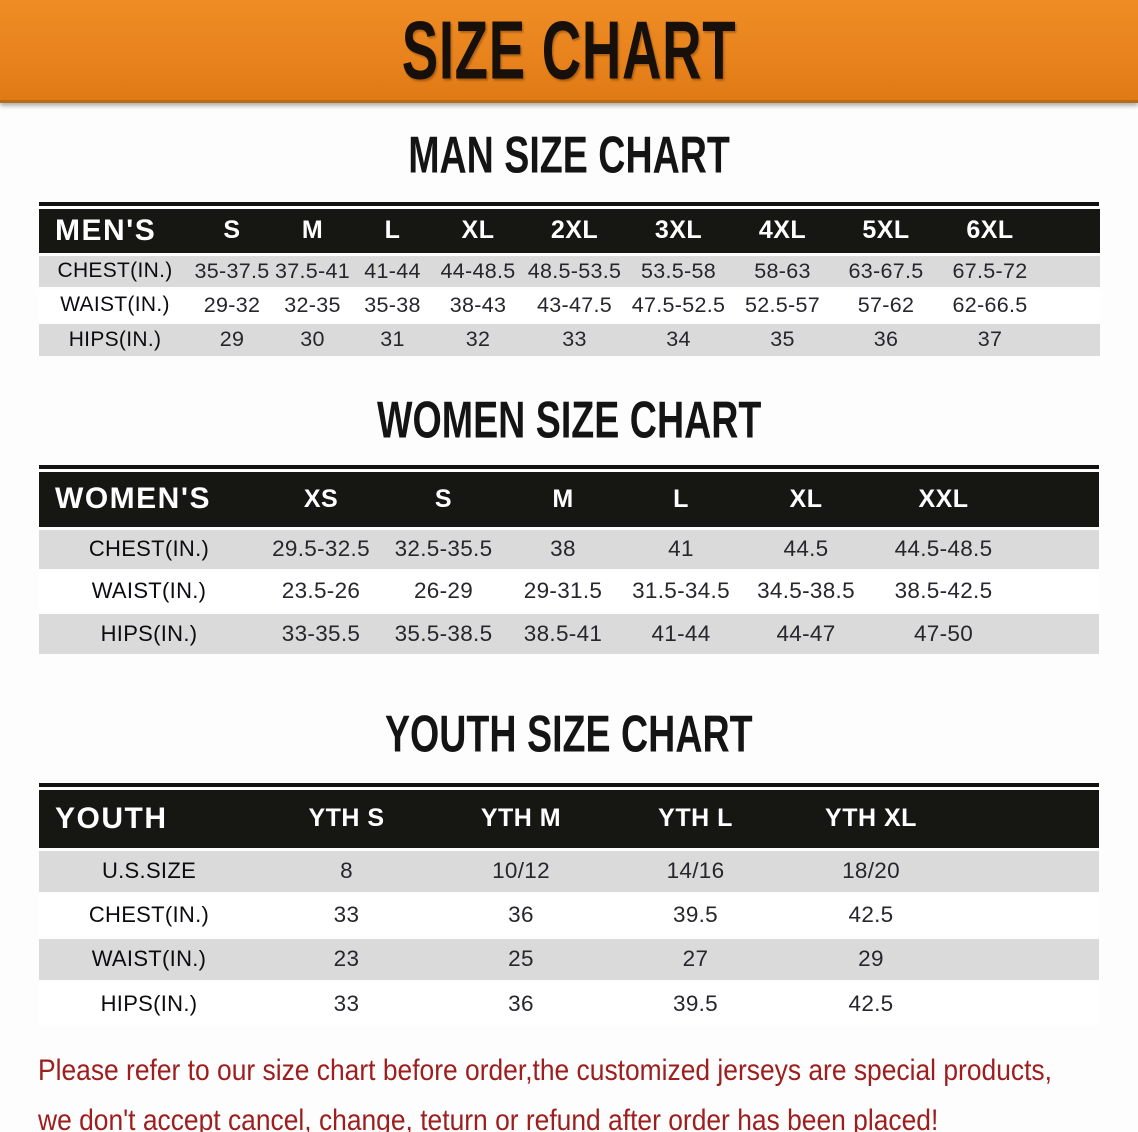 The width and height of the screenshot is (1138, 1132). What do you see at coordinates (990, 338) in the screenshot?
I see `size-value: 37` at bounding box center [990, 338].